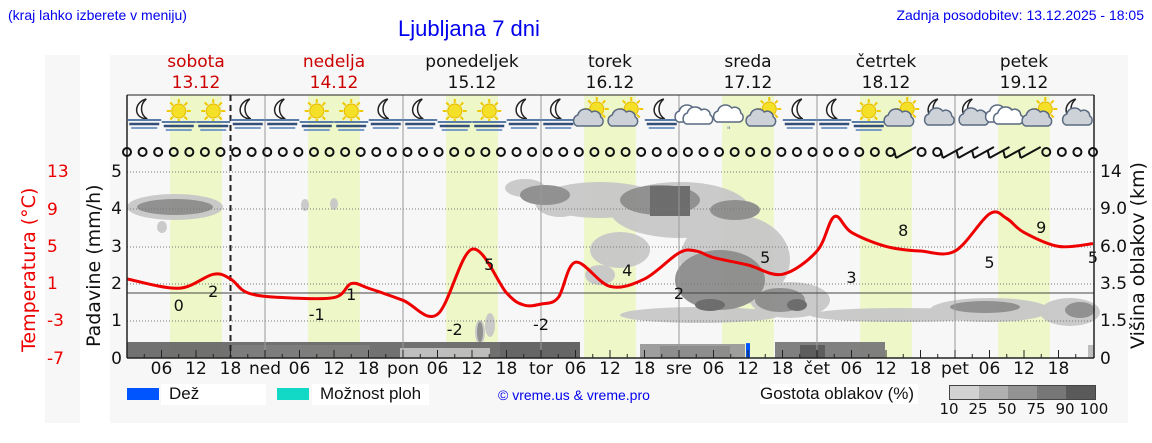 This screenshot has height=443, width=1152. I want to click on temperature-label: 9, so click(1041, 227).